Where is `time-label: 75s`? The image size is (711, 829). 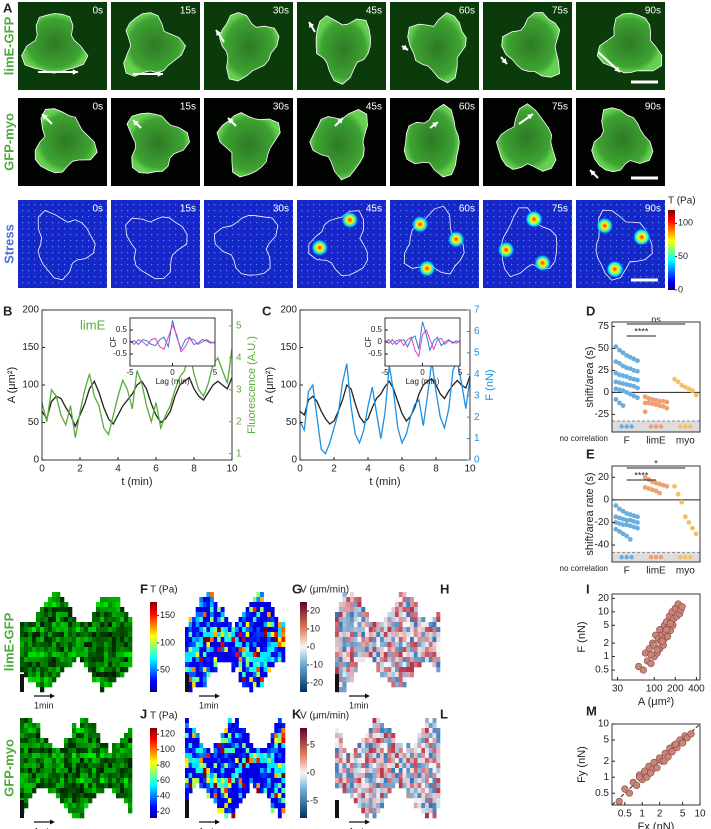
time-label: 75s is located at coordinates (560, 107).